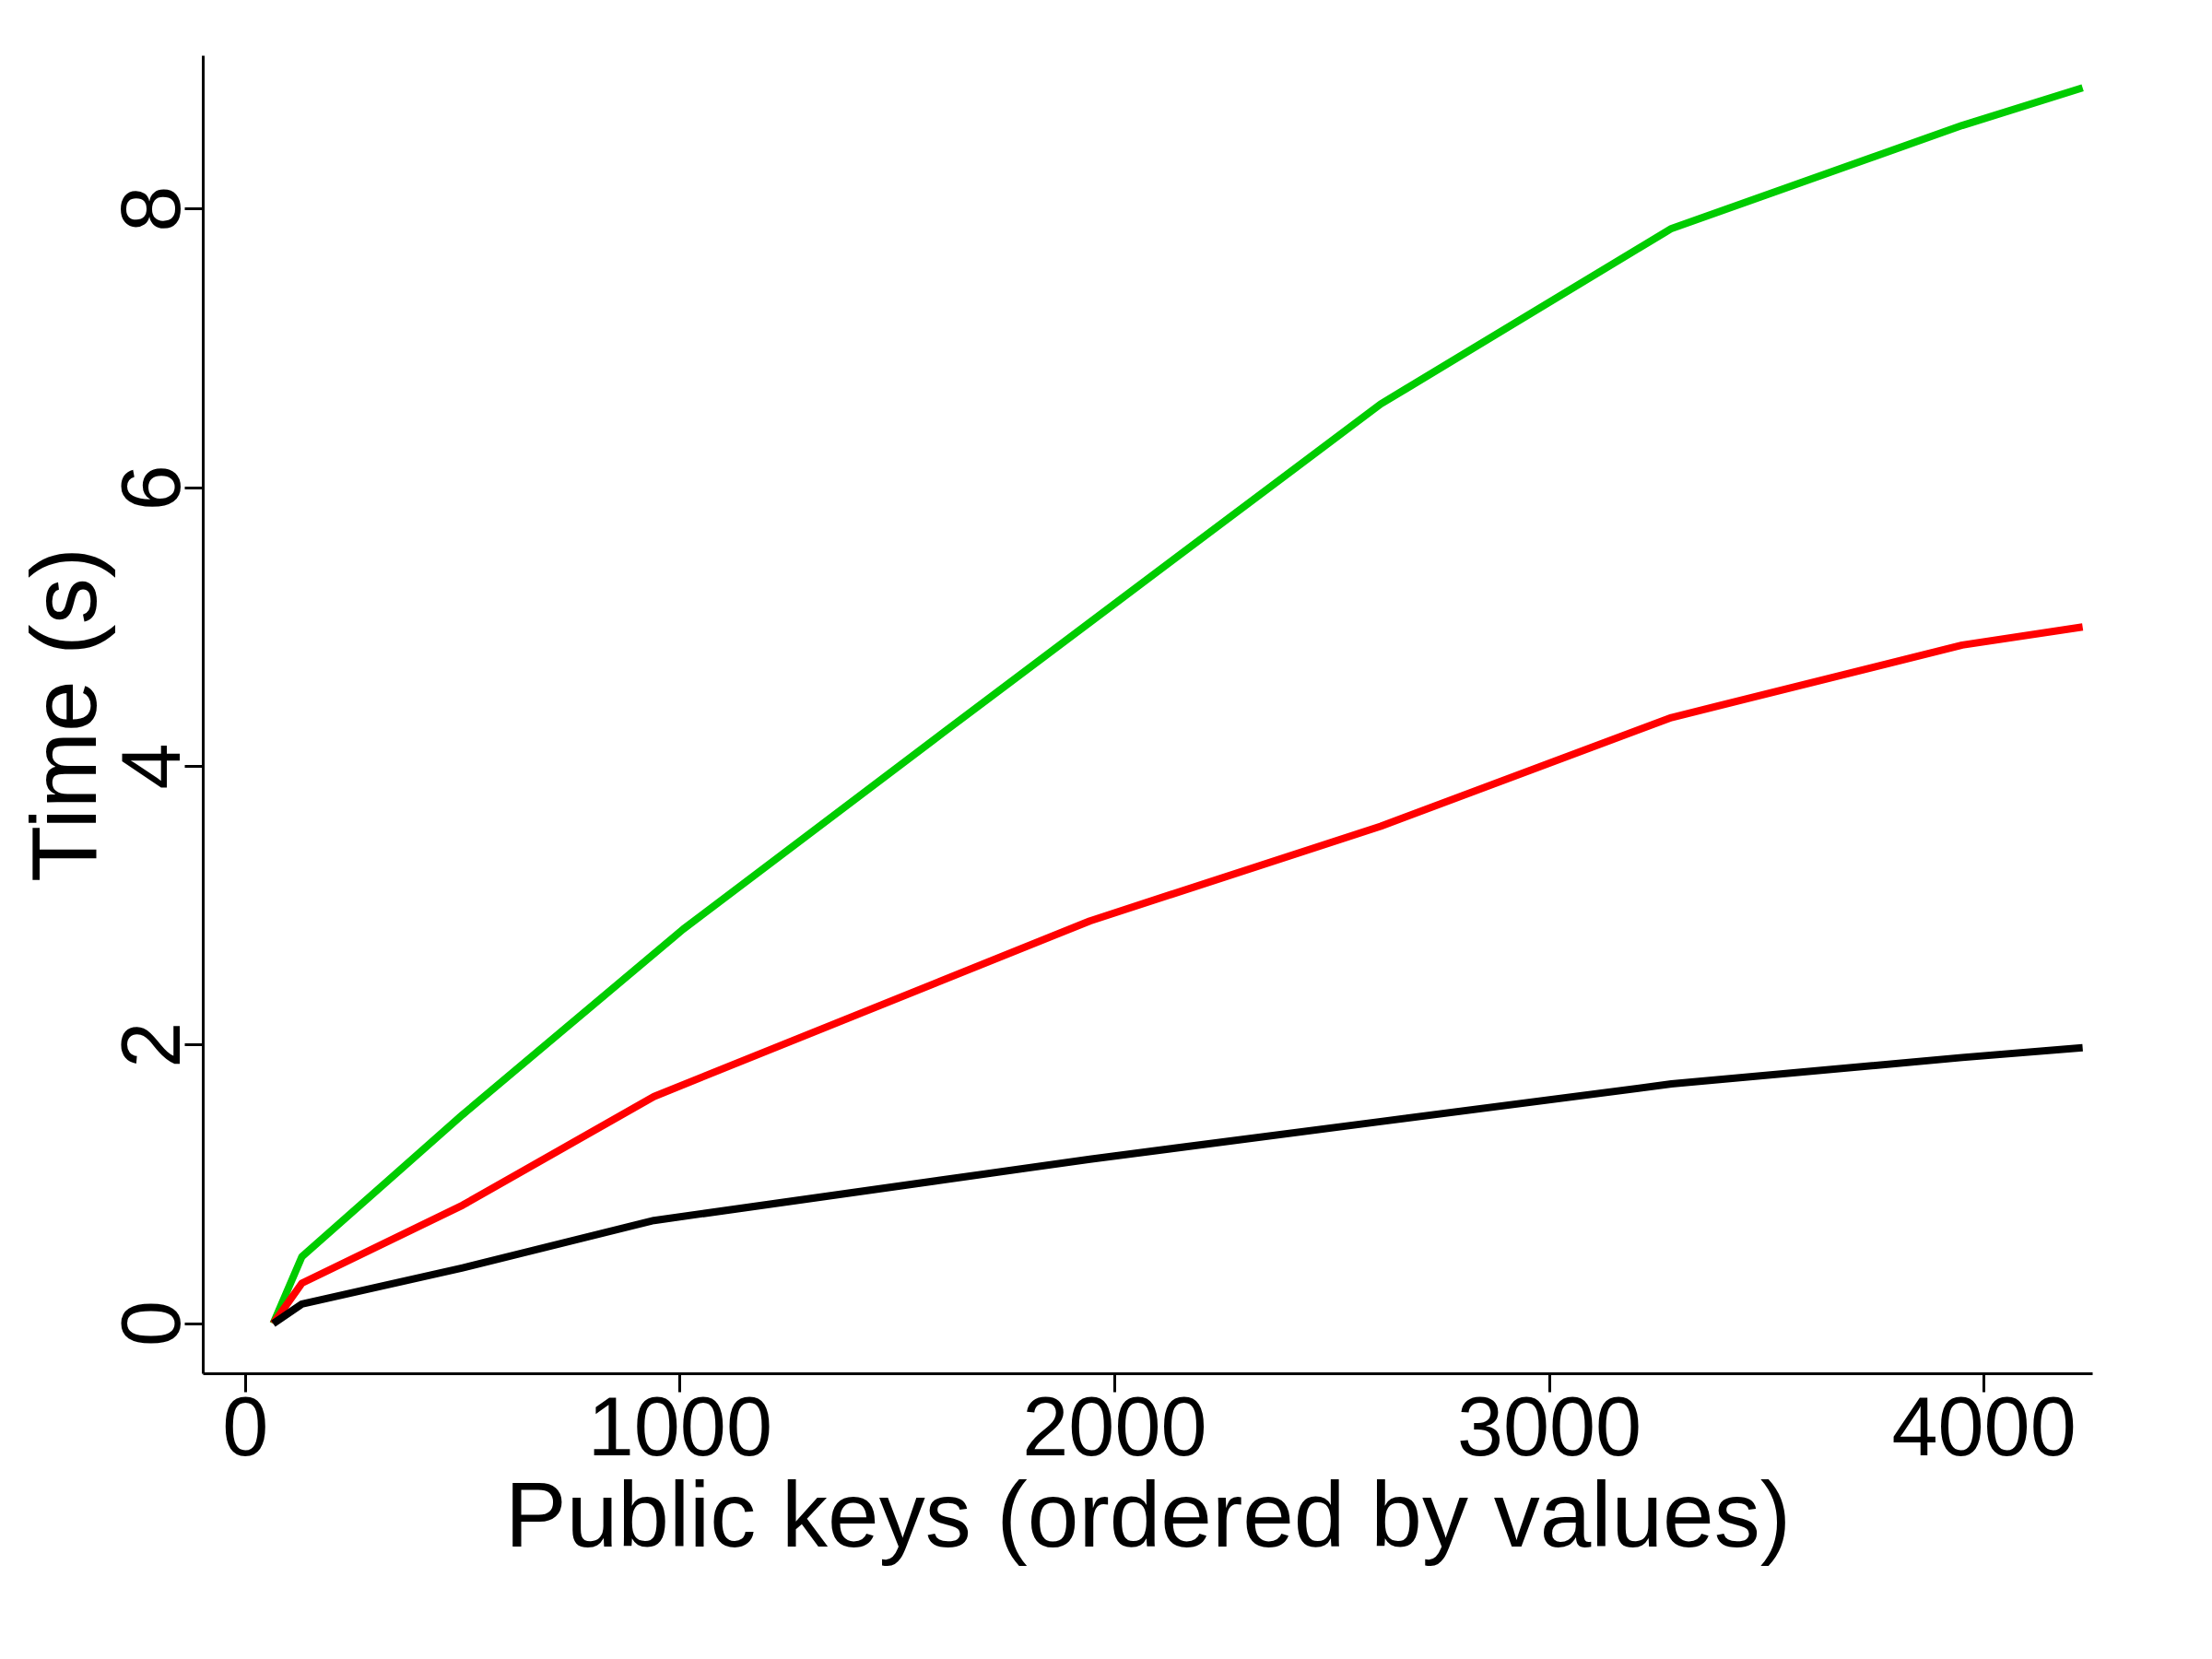 The image size is (2212, 1659). I want to click on y-tick-label: 8, so click(151, 208).